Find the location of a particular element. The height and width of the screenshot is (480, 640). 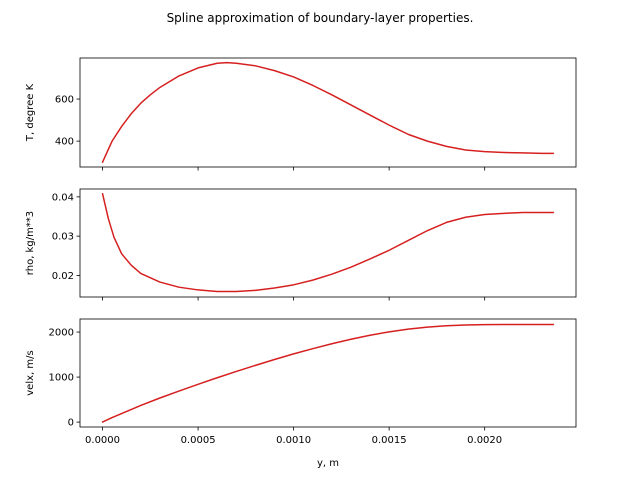

y-tick-label: 400 is located at coordinates (64, 142).